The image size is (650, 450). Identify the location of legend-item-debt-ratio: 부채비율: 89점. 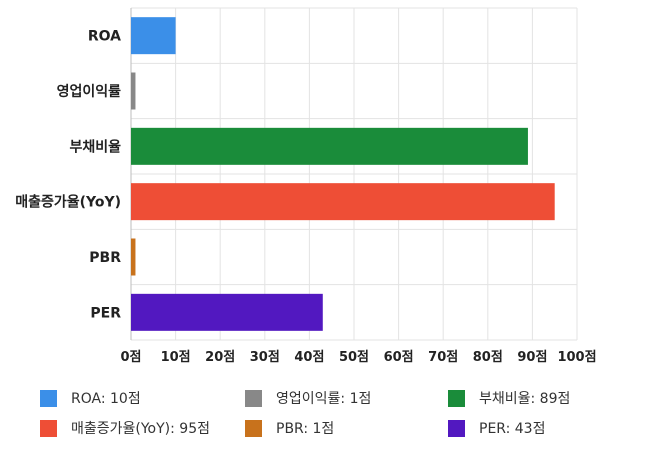
(509, 398).